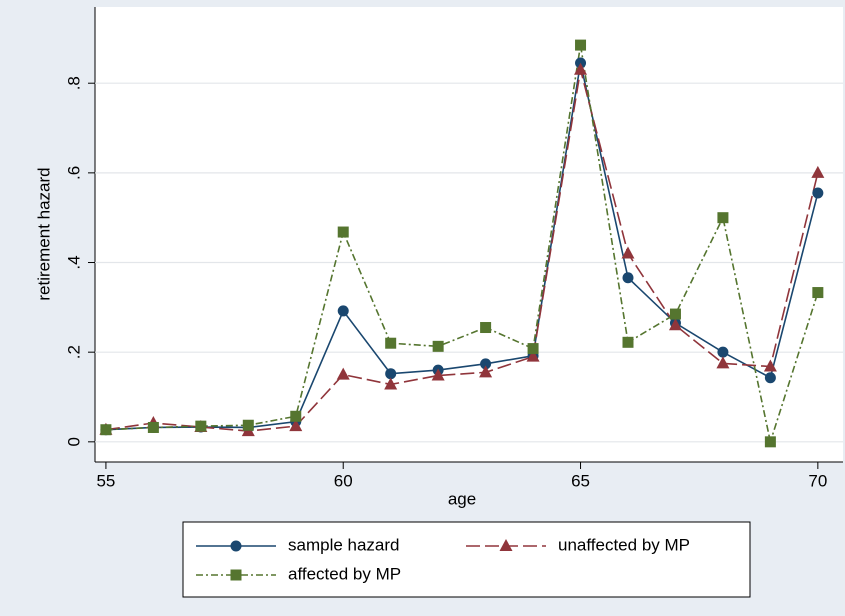 Image resolution: width=845 pixels, height=616 pixels. Describe the element at coordinates (105, 480) in the screenshot. I see `x-tick-label: 55` at that location.